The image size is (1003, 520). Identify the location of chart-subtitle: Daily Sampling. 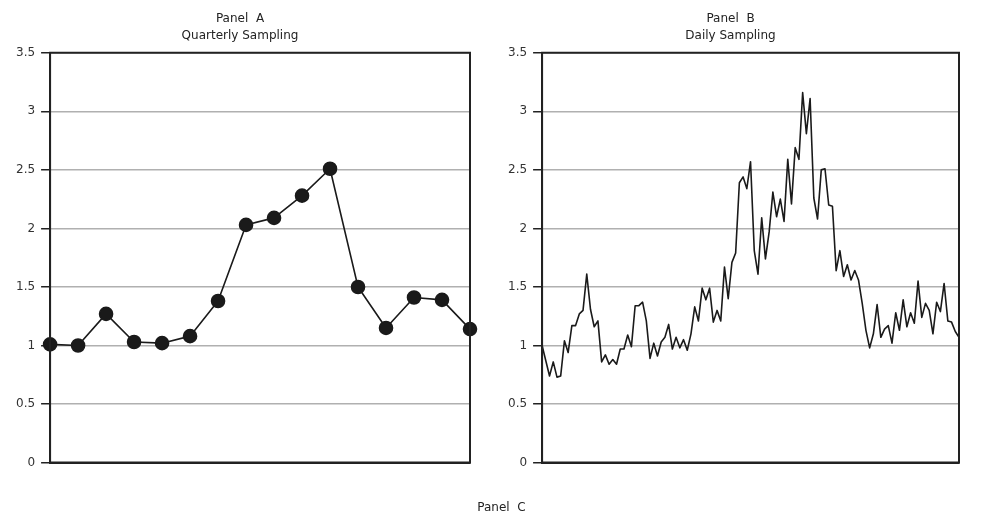
(730, 34).